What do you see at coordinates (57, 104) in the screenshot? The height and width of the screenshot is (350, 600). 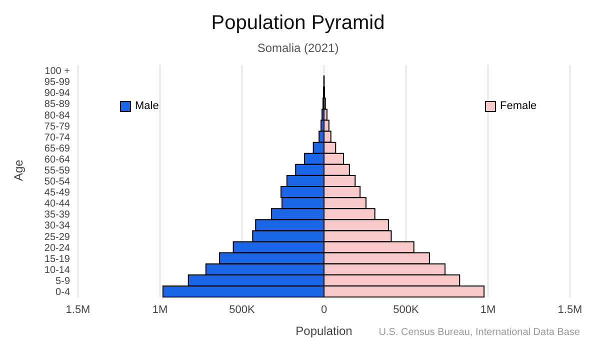 I see `y-tick-label: 85-89` at bounding box center [57, 104].